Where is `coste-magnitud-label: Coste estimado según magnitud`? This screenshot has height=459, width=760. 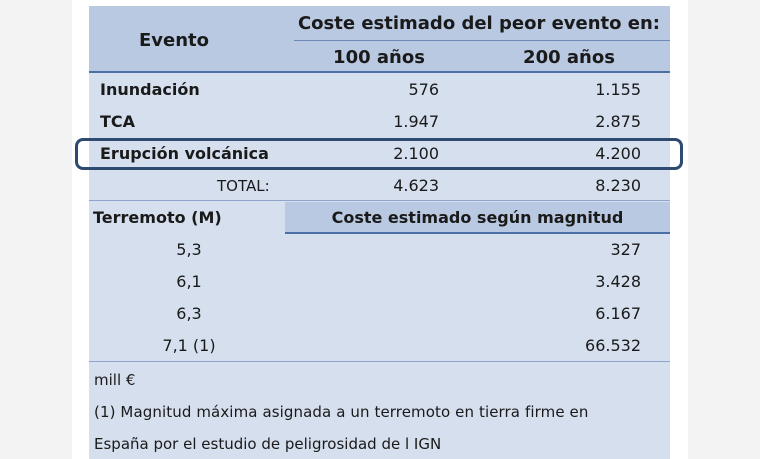 coste-magnitud-label: Coste estimado según magnitud is located at coordinates (477, 217).